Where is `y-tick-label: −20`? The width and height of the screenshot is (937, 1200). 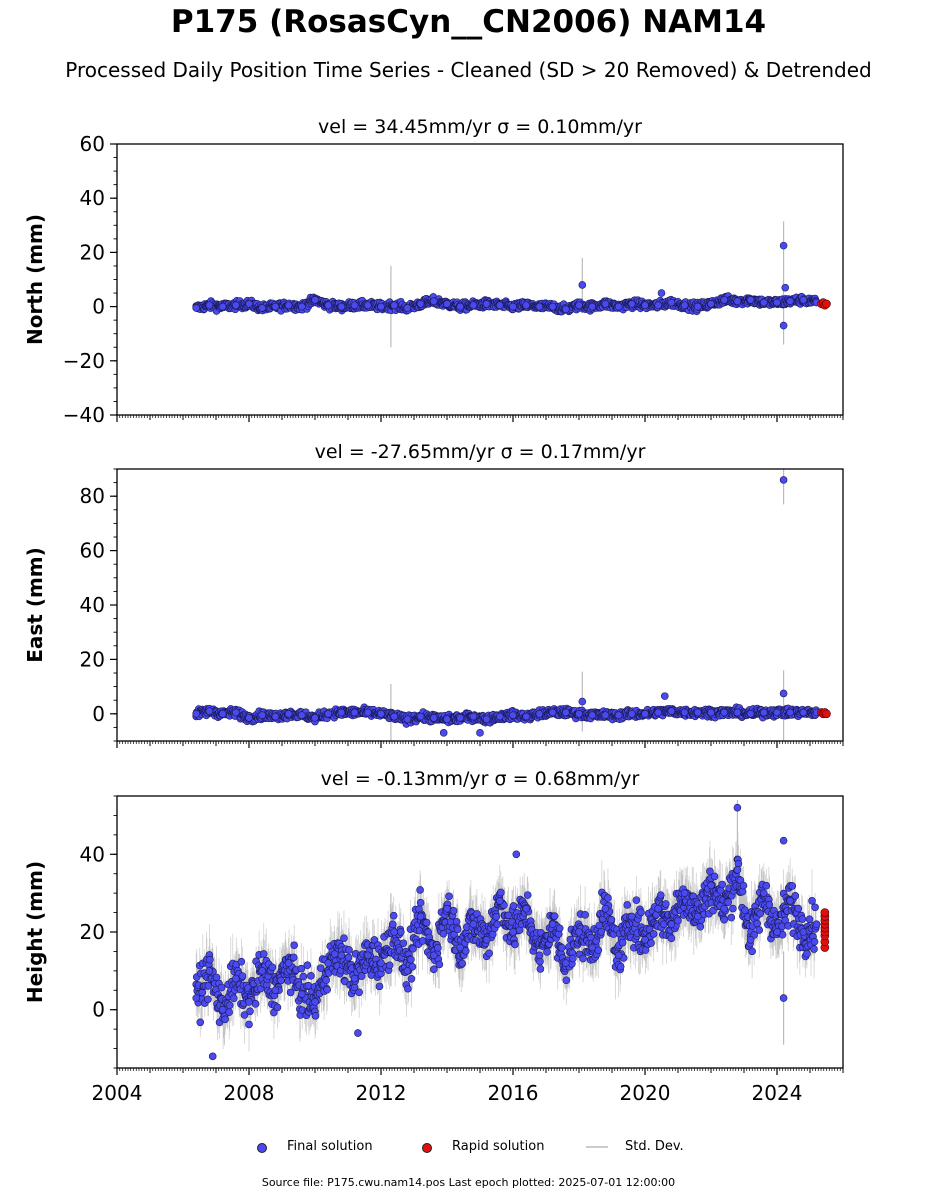
y-tick-label: −20 is located at coordinates (84, 361).